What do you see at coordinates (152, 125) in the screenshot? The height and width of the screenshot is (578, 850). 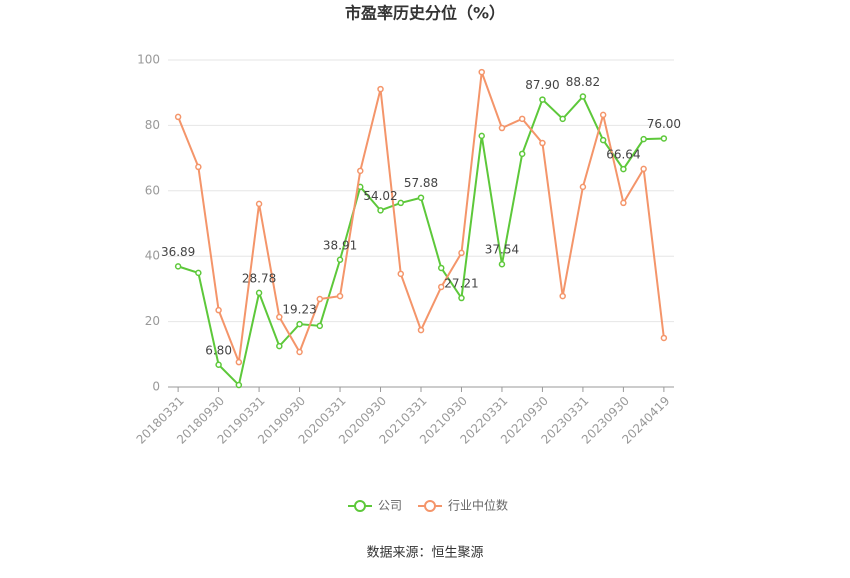 I see `y-tick-label: 80` at bounding box center [152, 125].